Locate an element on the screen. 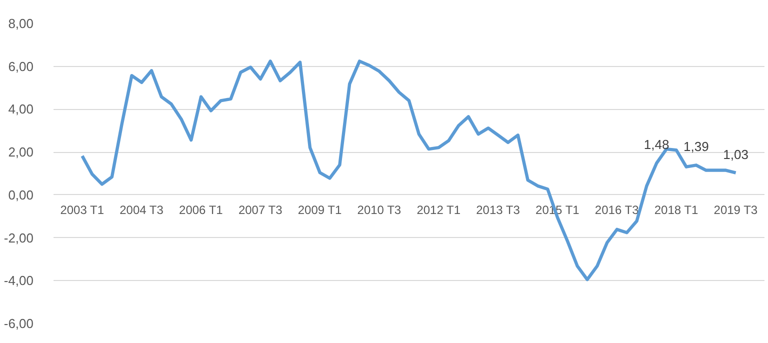 This screenshot has height=343, width=768. data-label: 1,03 is located at coordinates (735, 154).